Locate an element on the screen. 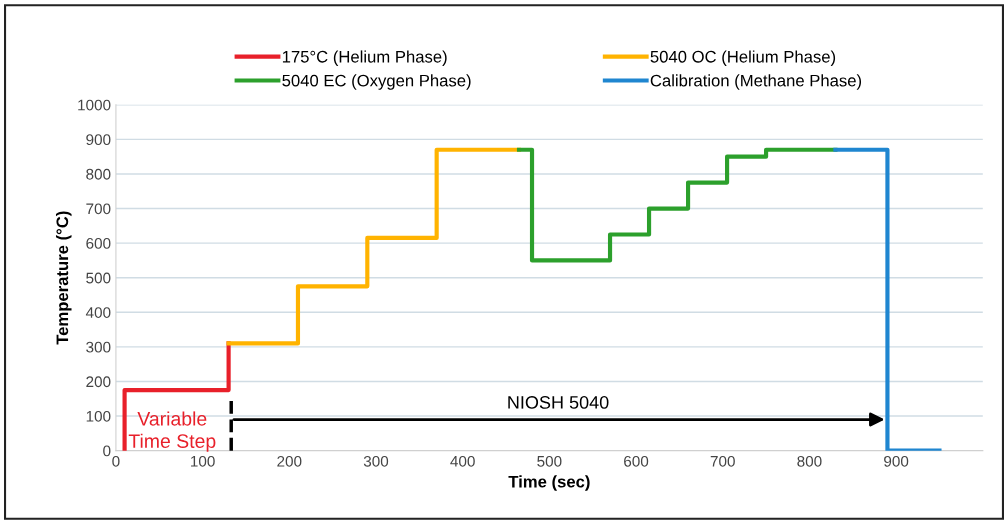 The width and height of the screenshot is (1008, 524). x-tick-label: 0 is located at coordinates (116, 461).